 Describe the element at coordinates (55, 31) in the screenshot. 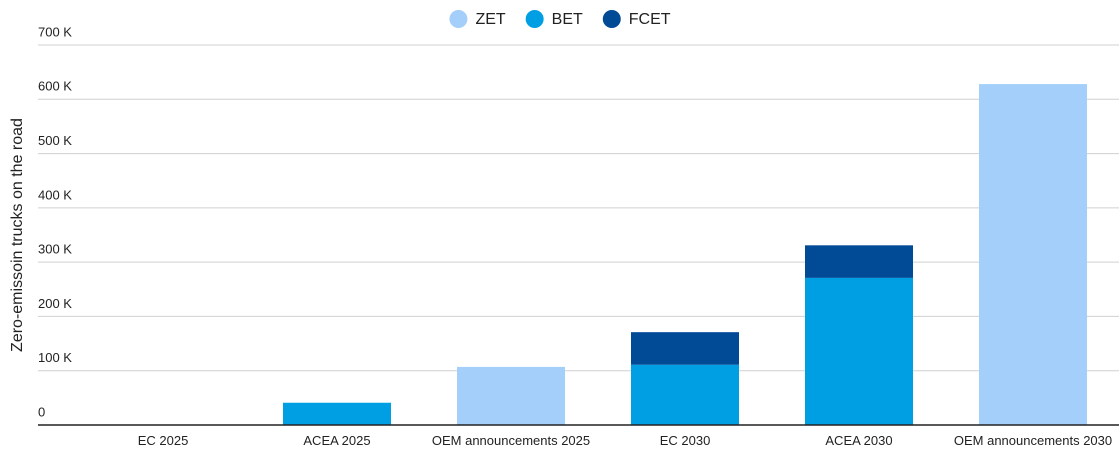

I see `y-tick-label: 700 K` at that location.